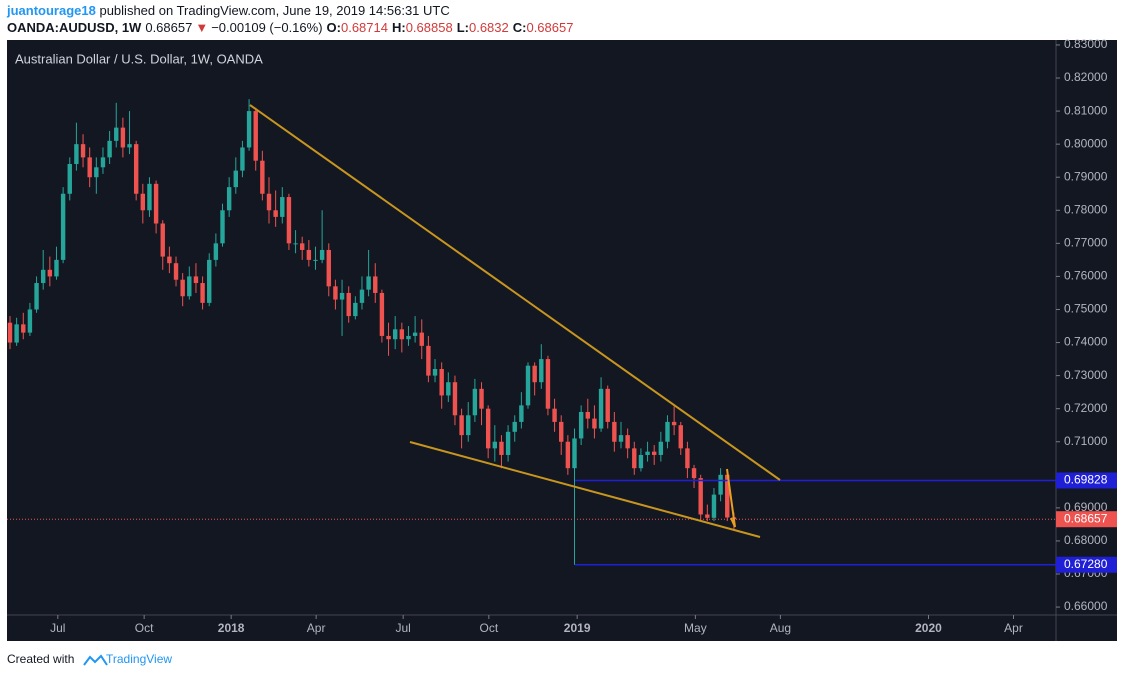  Describe the element at coordinates (1086, 309) in the screenshot. I see `y-tick-label: 0.75000` at that location.